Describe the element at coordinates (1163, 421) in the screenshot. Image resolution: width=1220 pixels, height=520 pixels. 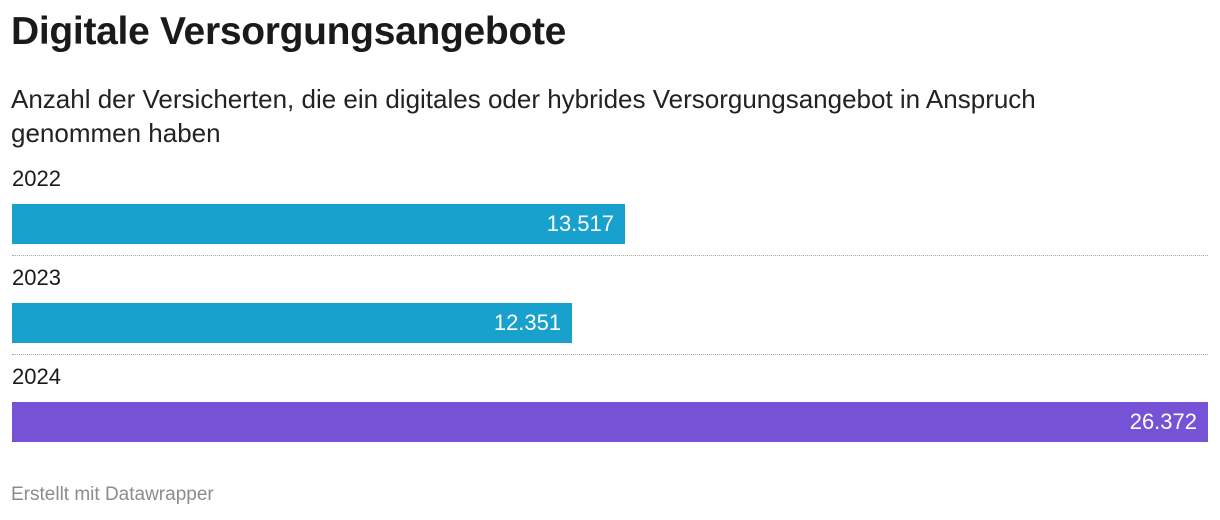
I see `value-label-2024: 26.372` at that location.